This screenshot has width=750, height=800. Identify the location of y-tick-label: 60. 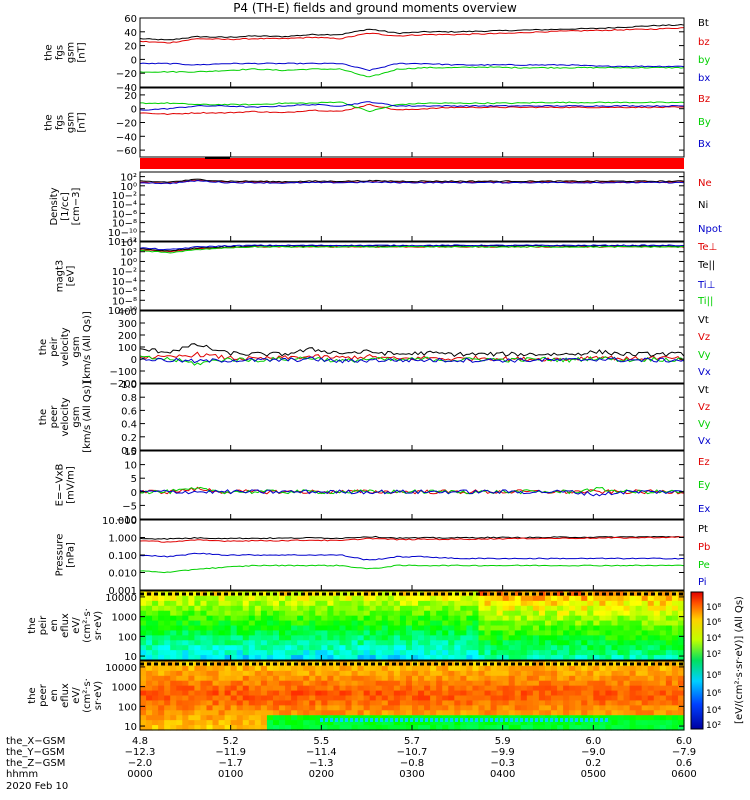
(130, 19).